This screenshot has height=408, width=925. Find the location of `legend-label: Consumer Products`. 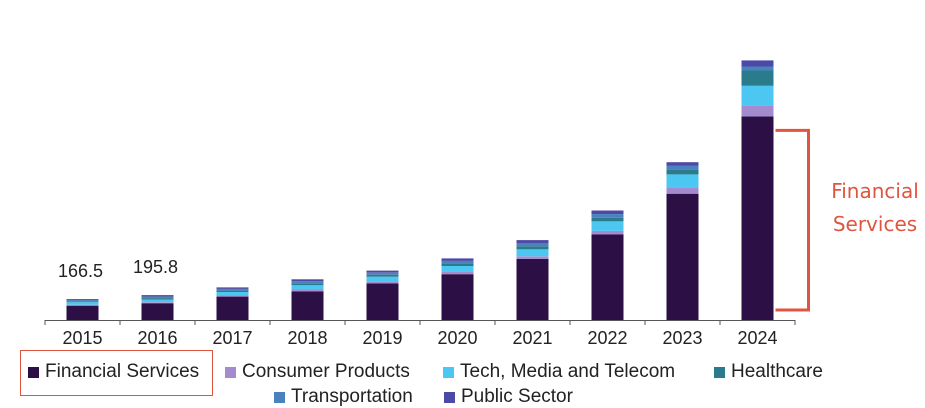

legend-label: Consumer Products is located at coordinates (326, 371).